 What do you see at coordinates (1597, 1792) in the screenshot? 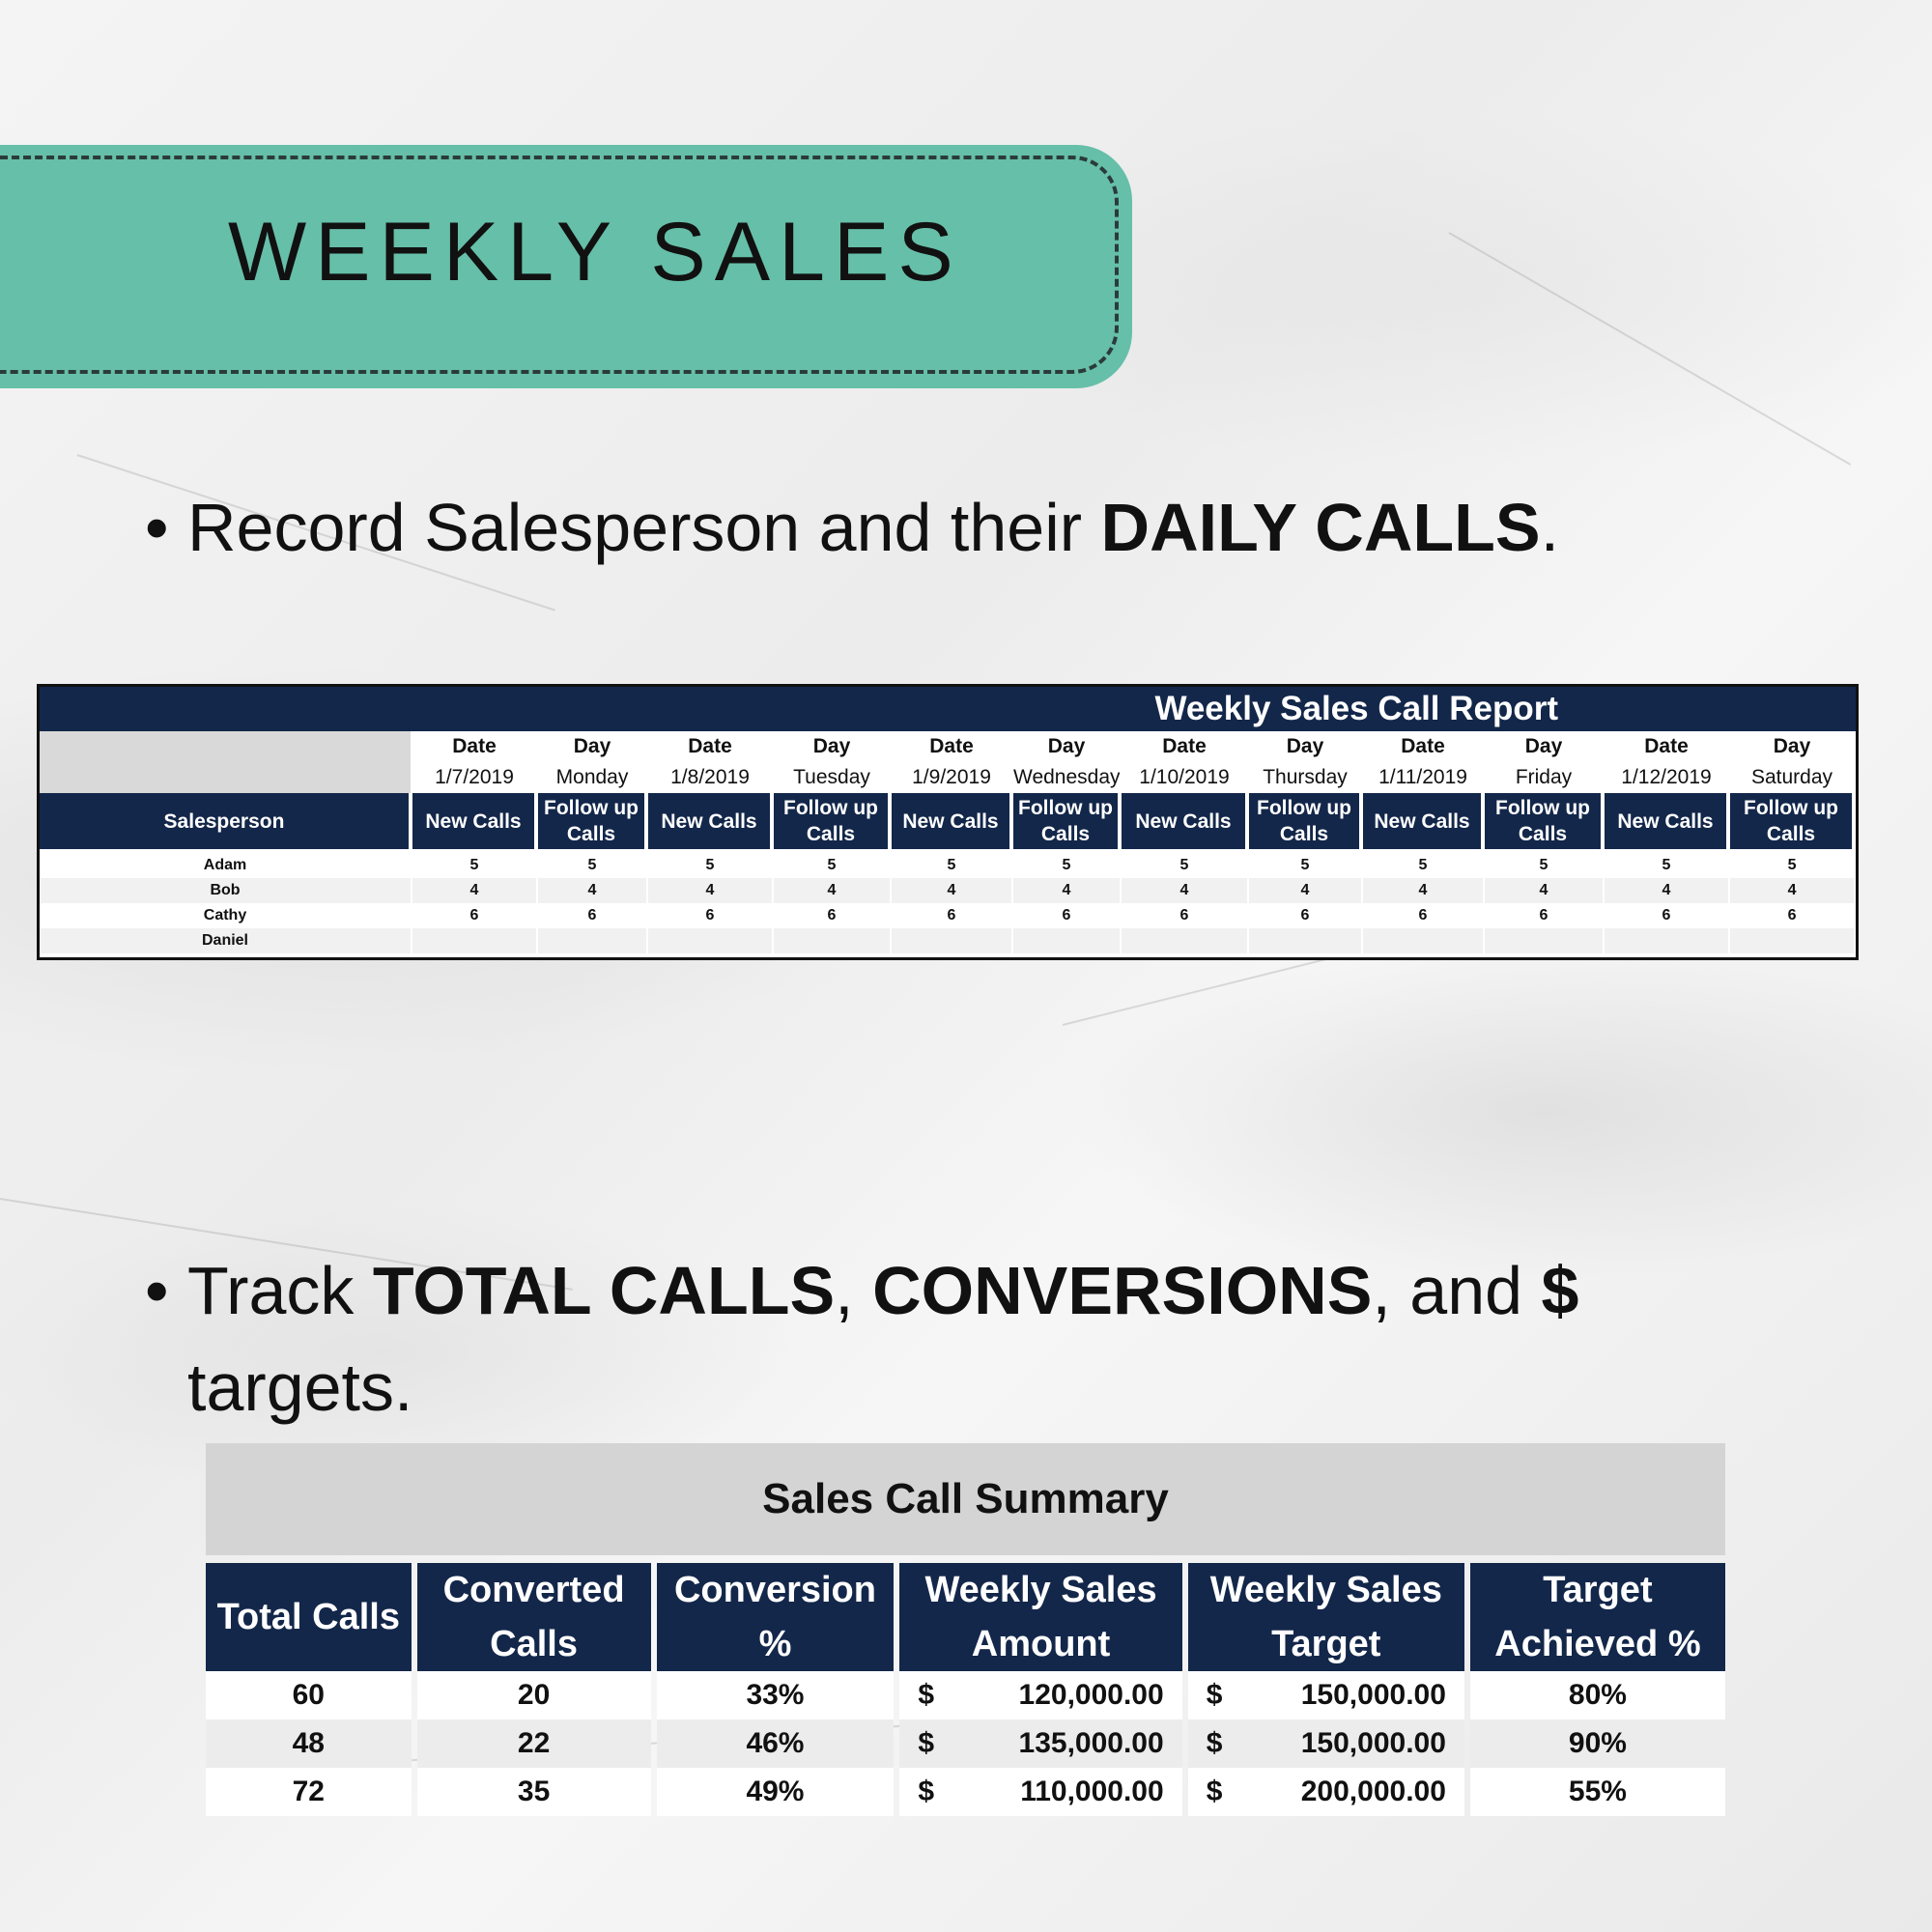
I see `target-achieved-cell: 55%` at bounding box center [1597, 1792].